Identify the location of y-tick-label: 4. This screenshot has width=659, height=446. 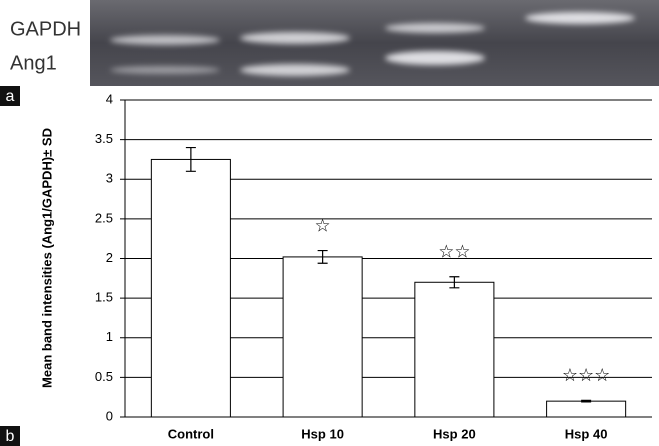
(109, 98).